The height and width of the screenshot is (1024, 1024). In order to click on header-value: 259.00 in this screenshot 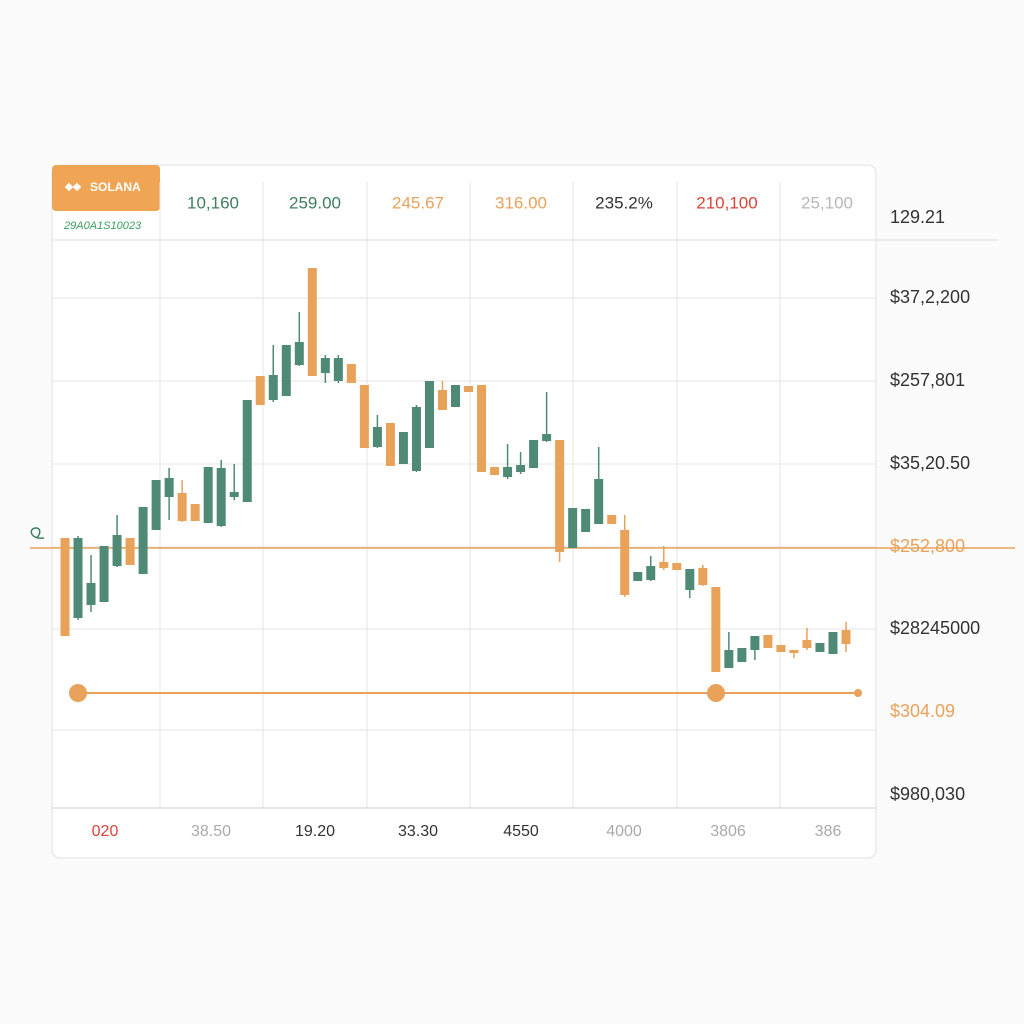, I will do `click(315, 202)`.